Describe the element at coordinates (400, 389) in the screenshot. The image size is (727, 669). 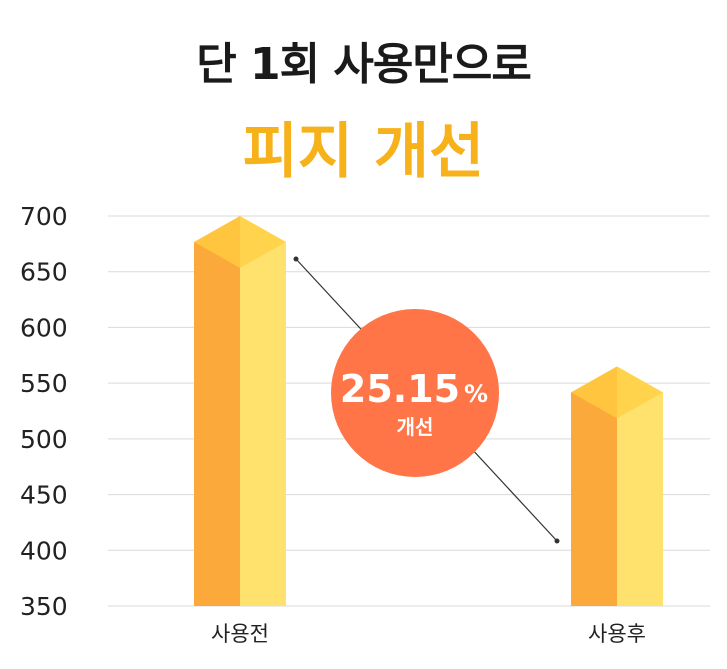
I see `badge-value: 25.15` at that location.